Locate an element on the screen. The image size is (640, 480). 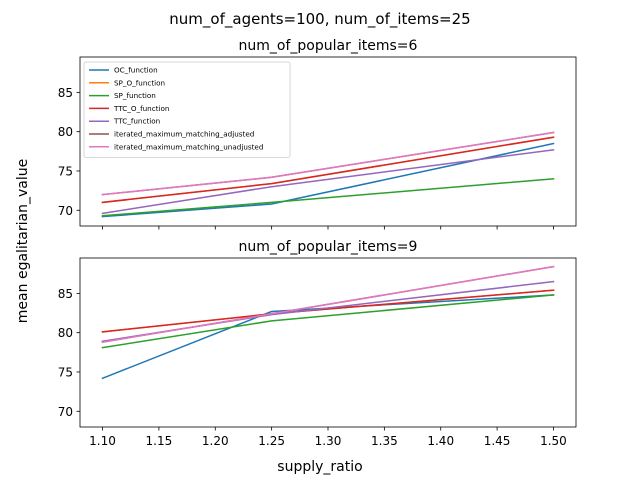
legend-label: TTC_O_function is located at coordinates (141, 108).